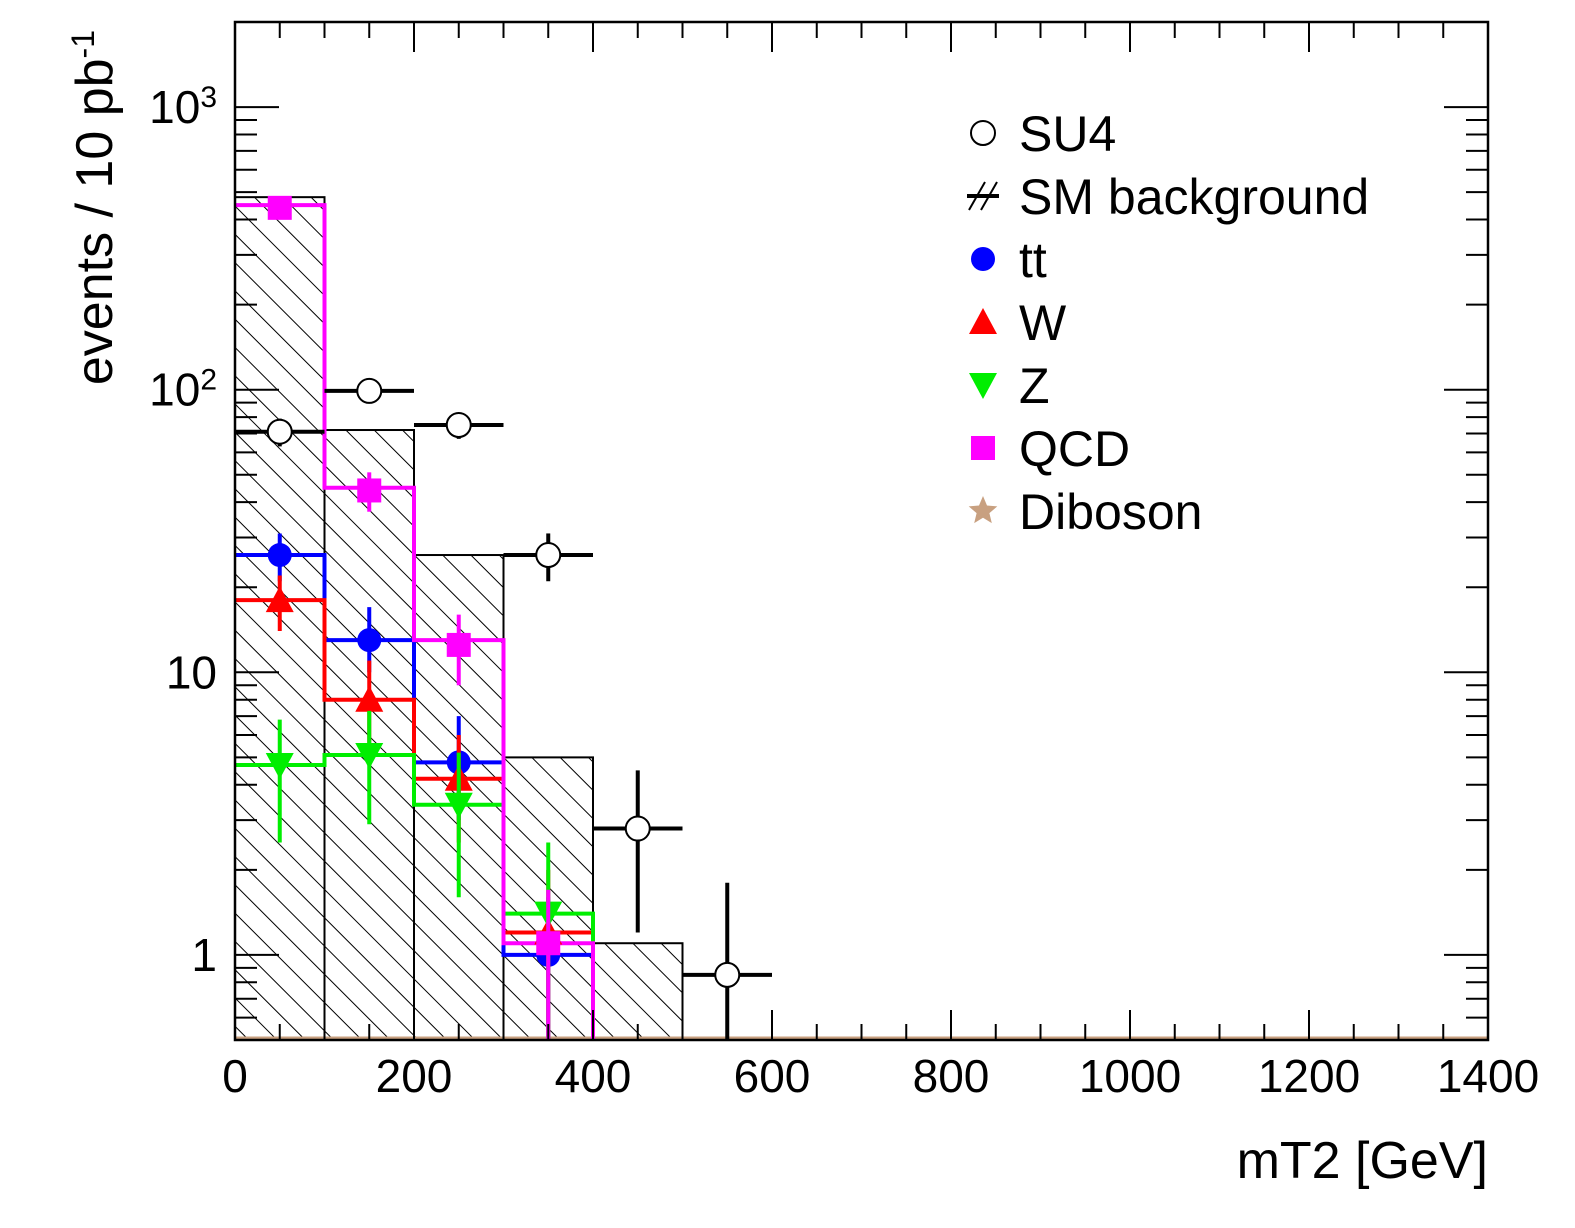  Describe the element at coordinates (983, 259) in the screenshot. I see `legend-circle-icon` at that location.